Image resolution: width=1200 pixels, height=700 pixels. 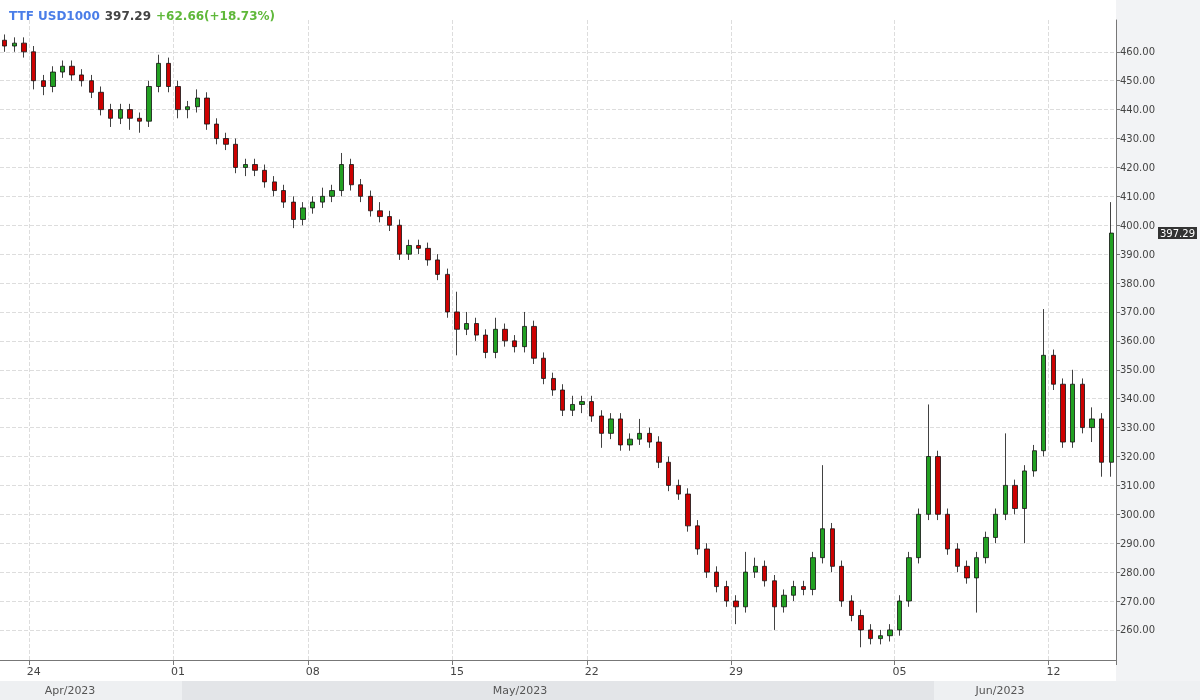 What do you see at coordinates (591, 671) in the screenshot?
I see `x-tick-label: 22` at bounding box center [591, 671].